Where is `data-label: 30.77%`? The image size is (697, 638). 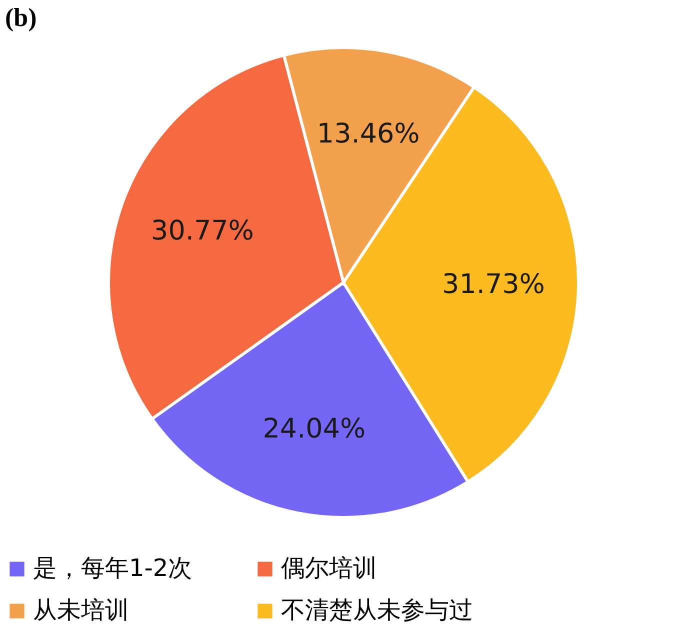
data-label: 30.77% is located at coordinates (202, 230).